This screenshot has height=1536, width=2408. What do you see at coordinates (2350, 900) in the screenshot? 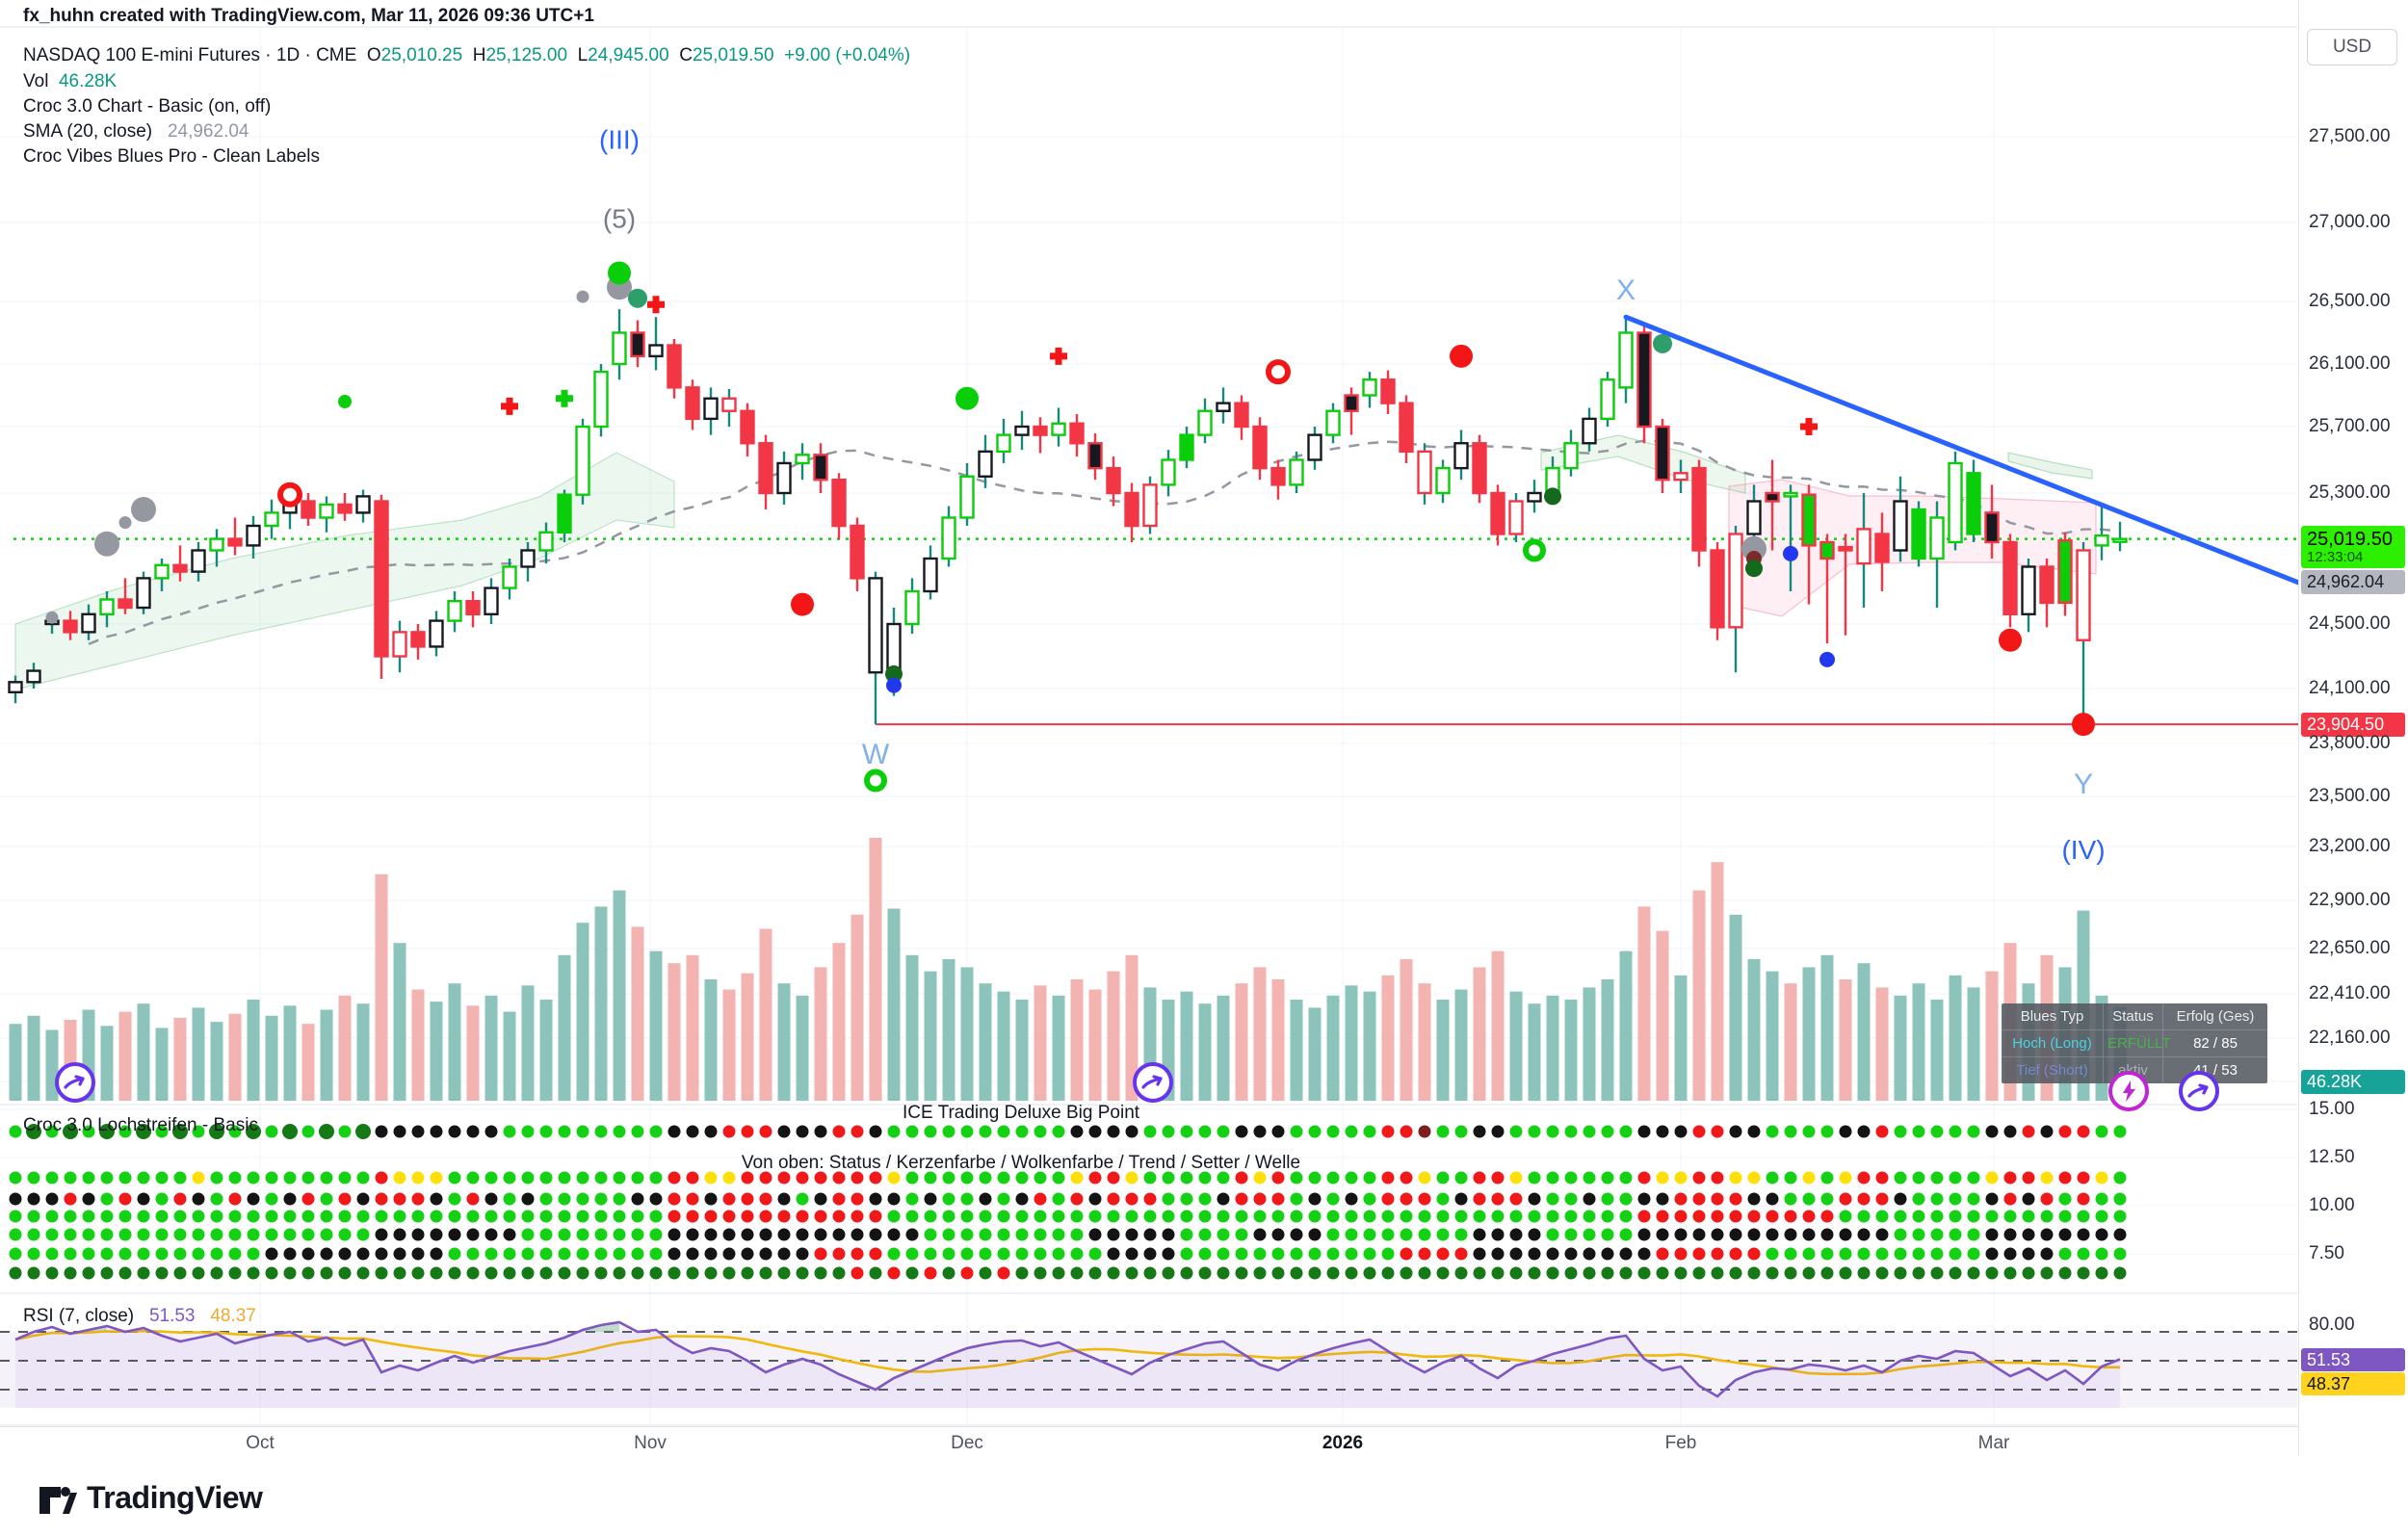
I see `price-tick-label: 22,900.00` at bounding box center [2350, 900].